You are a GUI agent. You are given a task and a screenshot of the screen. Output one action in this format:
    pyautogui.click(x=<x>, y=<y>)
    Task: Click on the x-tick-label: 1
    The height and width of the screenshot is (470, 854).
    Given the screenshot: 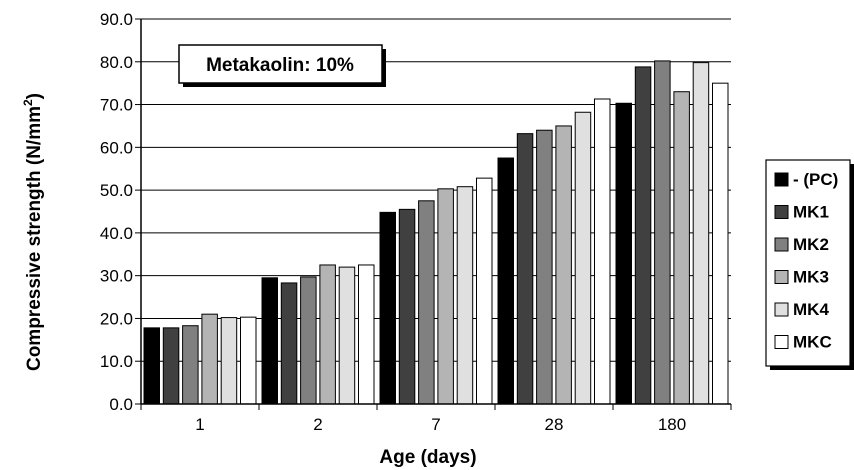 What is the action you would take?
    pyautogui.click(x=199, y=424)
    